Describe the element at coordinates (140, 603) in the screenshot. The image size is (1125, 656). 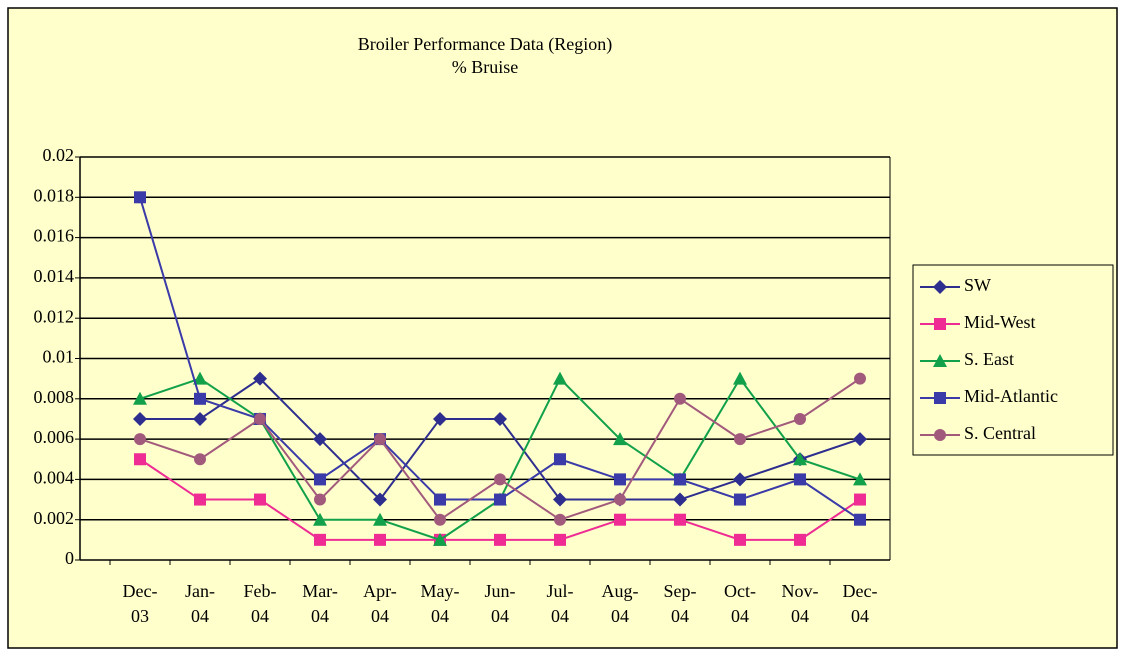
I see `x-tick-label: Dec-03` at that location.